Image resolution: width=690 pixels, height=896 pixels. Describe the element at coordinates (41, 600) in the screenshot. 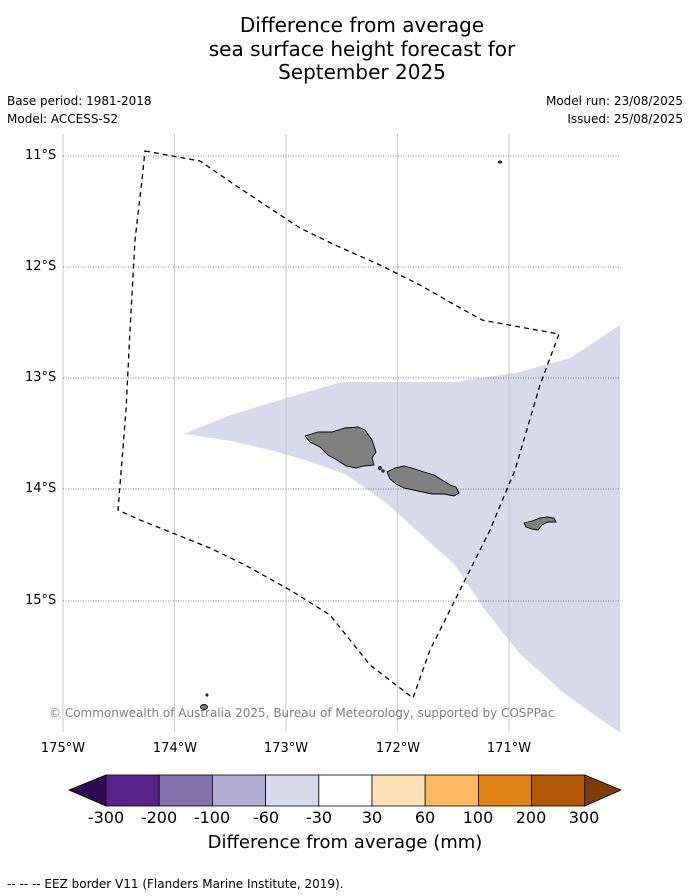

I see `lat-label-15s: 15°S` at that location.